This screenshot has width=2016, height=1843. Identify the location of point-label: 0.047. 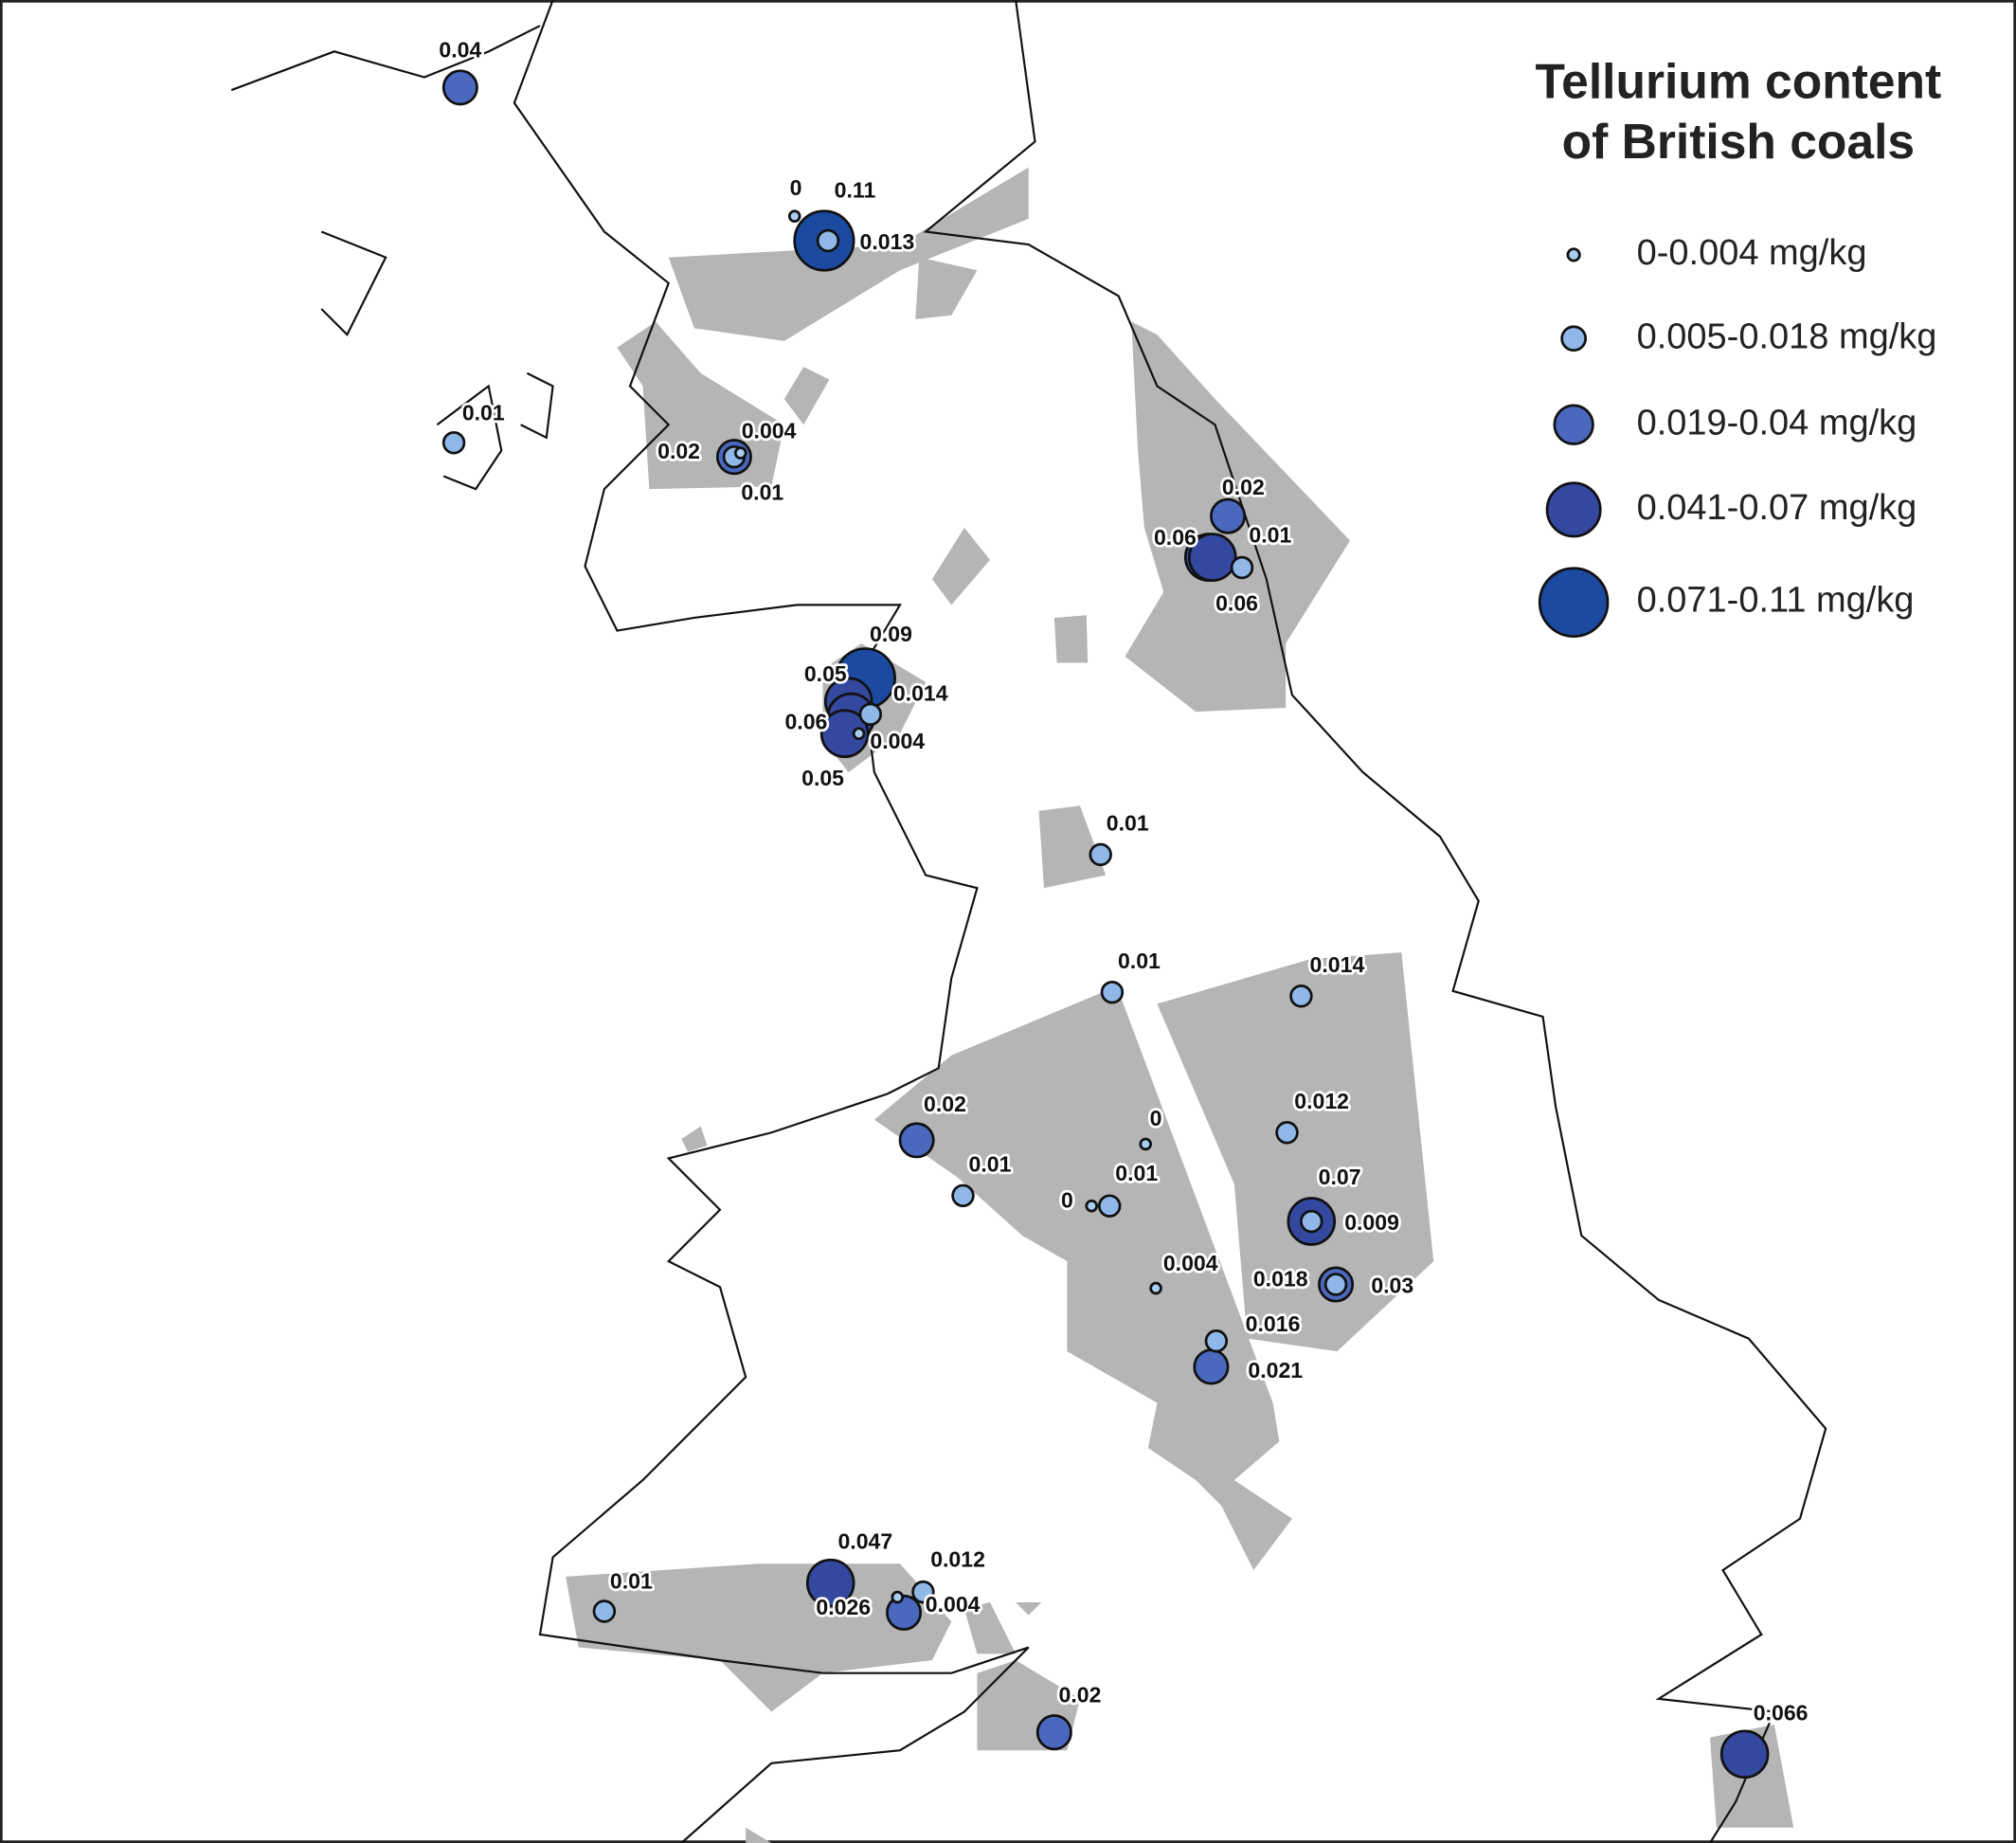
(864, 1541).